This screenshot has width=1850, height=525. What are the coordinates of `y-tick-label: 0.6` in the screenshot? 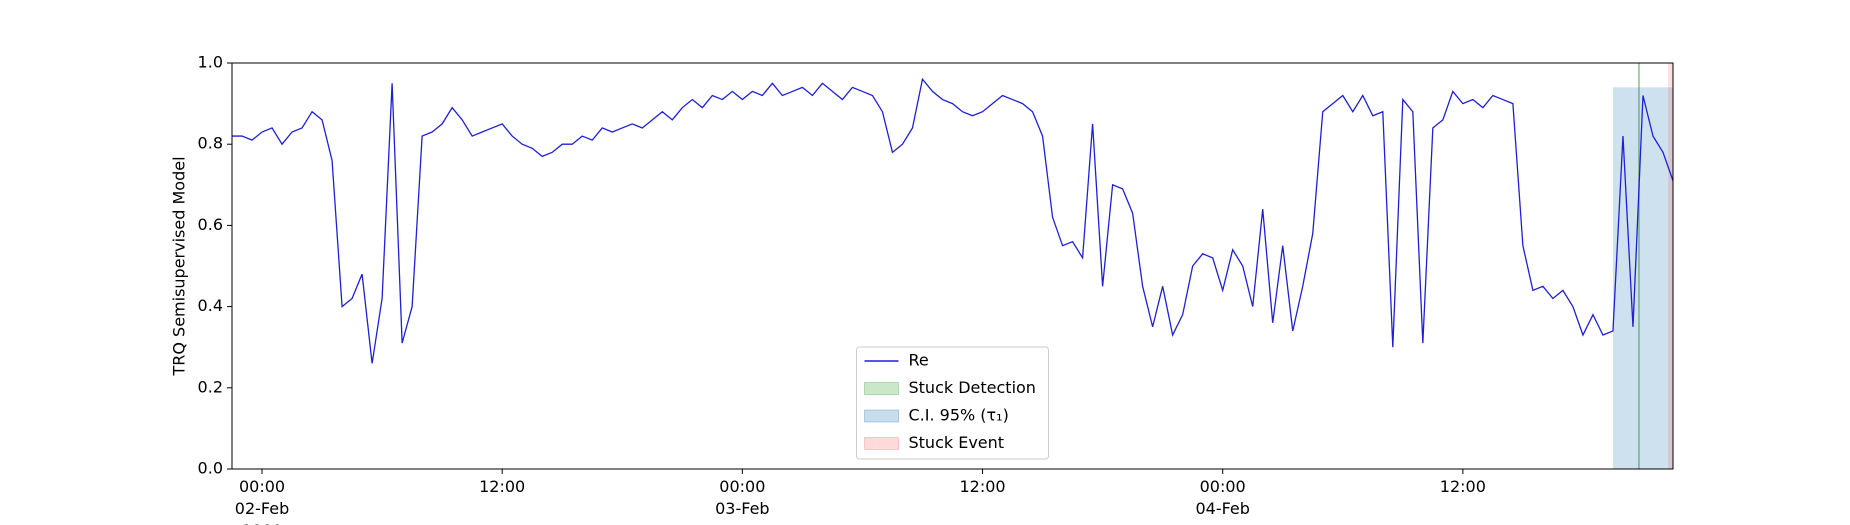 It's located at (210, 224).